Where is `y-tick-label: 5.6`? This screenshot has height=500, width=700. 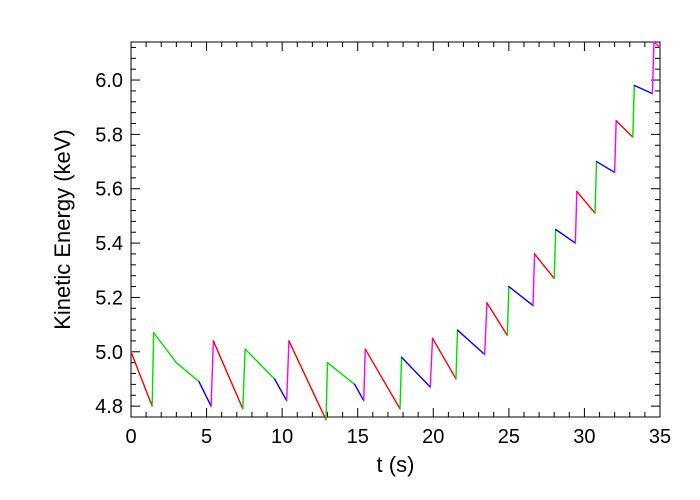 y-tick-label: 5.6 is located at coordinates (109, 190).